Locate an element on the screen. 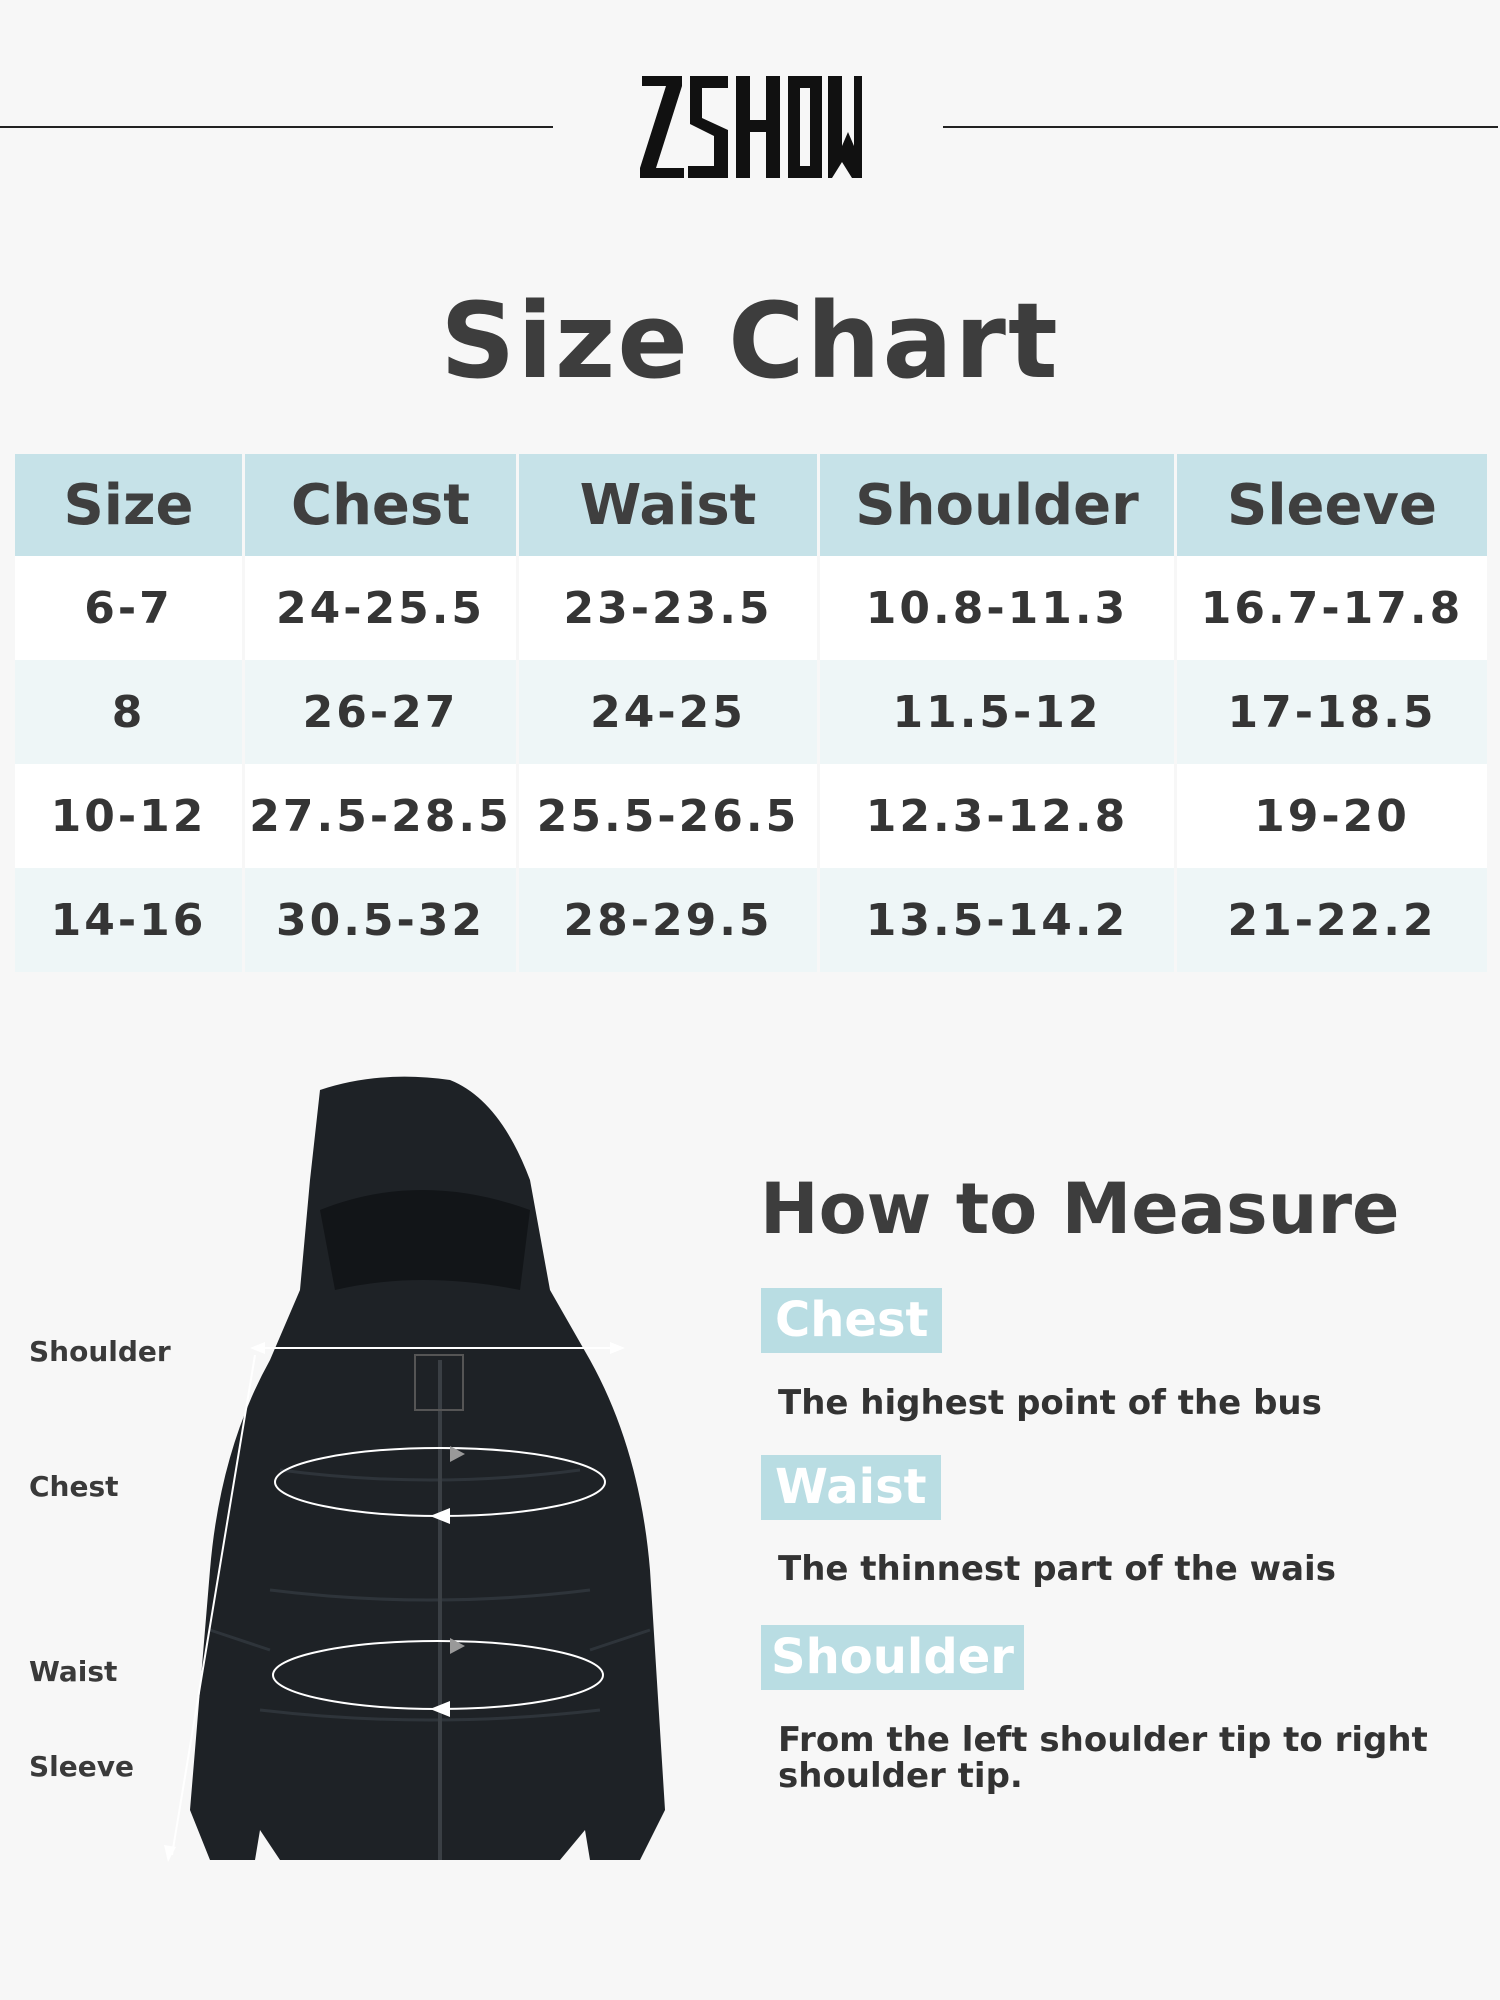 This screenshot has height=2000, width=1500. table-row: 8 26-27 24-25 11.5-12 17-18.5 is located at coordinates (751, 712).